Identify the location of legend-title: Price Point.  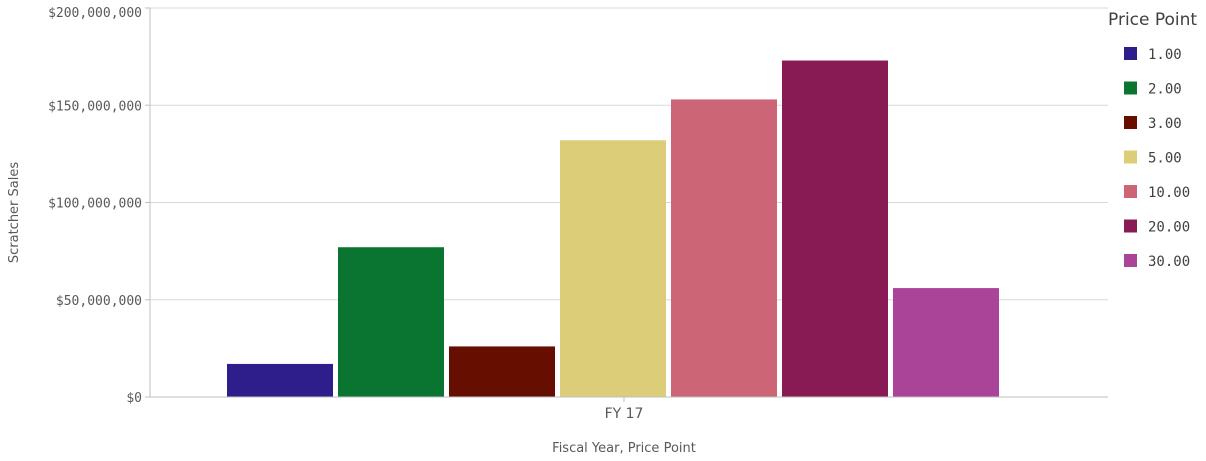
(1152, 20).